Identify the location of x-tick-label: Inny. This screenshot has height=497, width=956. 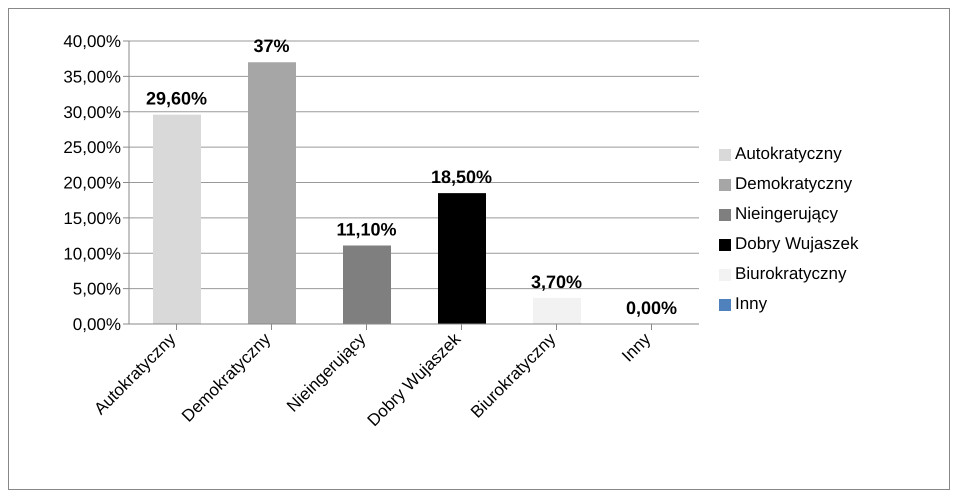
(636, 347).